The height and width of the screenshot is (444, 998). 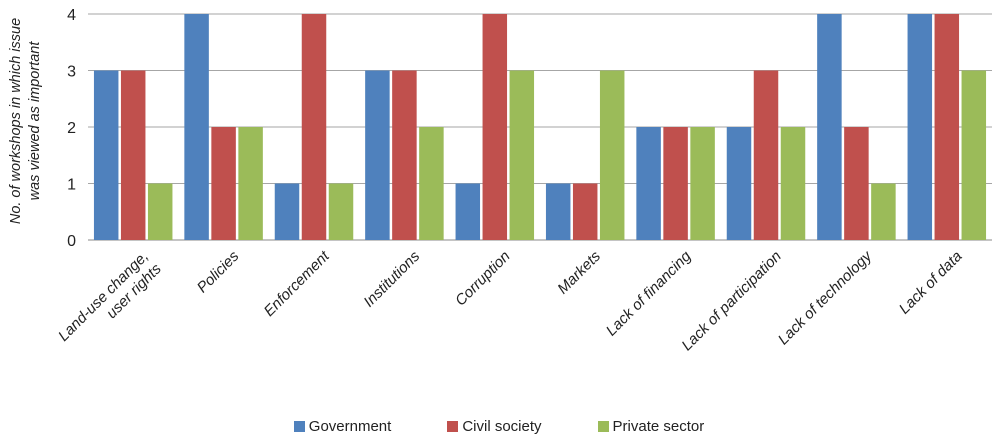 I want to click on legend-swatch-civil-society, so click(x=453, y=426).